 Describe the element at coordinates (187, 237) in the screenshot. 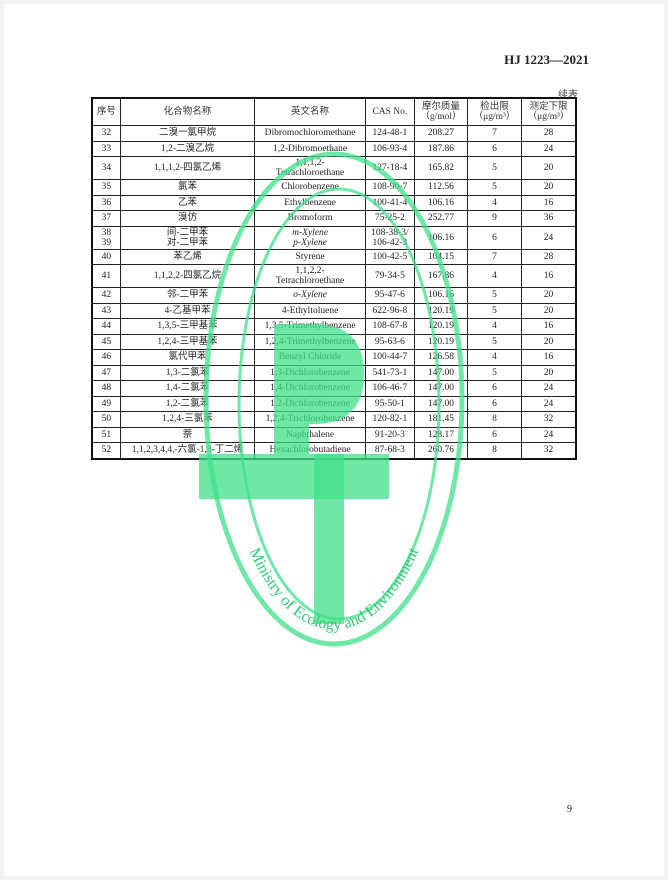

I see `cell-cn: 间-二甲苯 对-二甲苯` at that location.